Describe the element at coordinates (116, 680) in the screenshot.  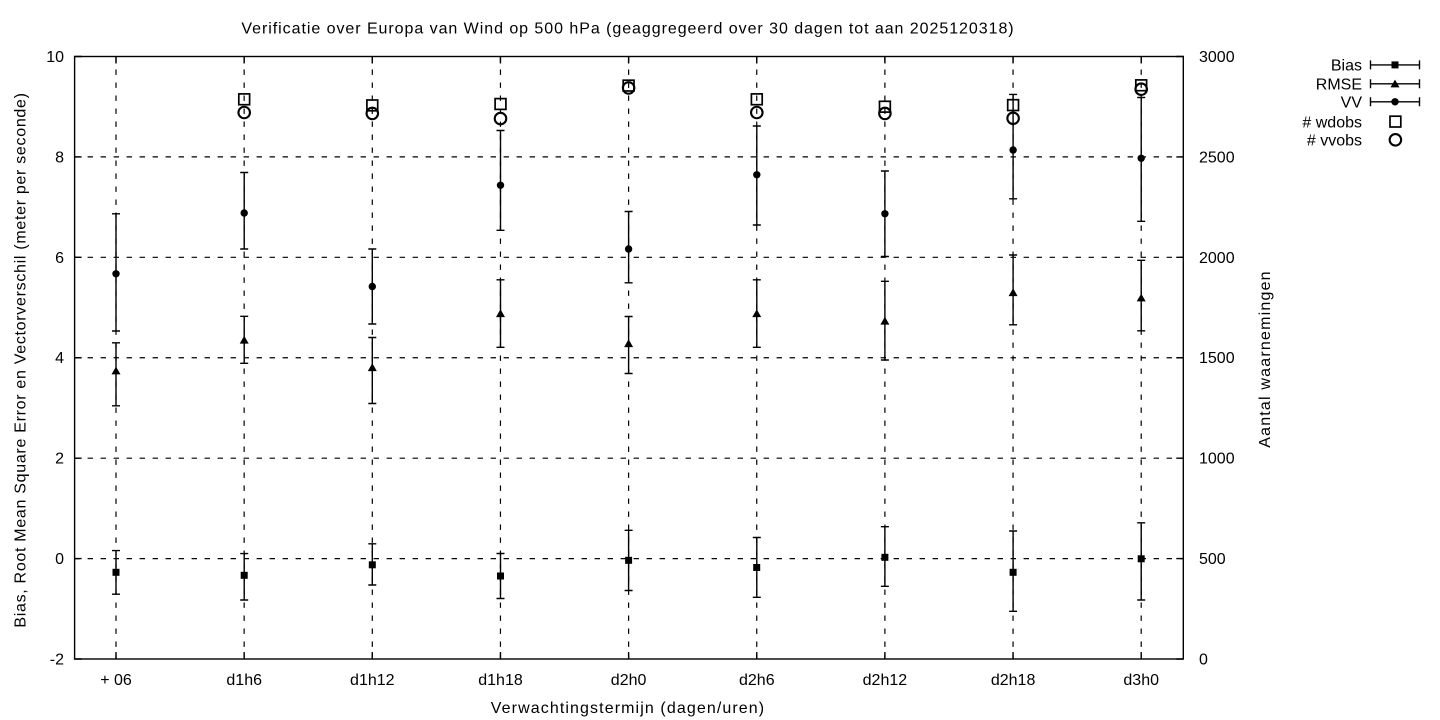
I see `svg-text: + 06` at that location.